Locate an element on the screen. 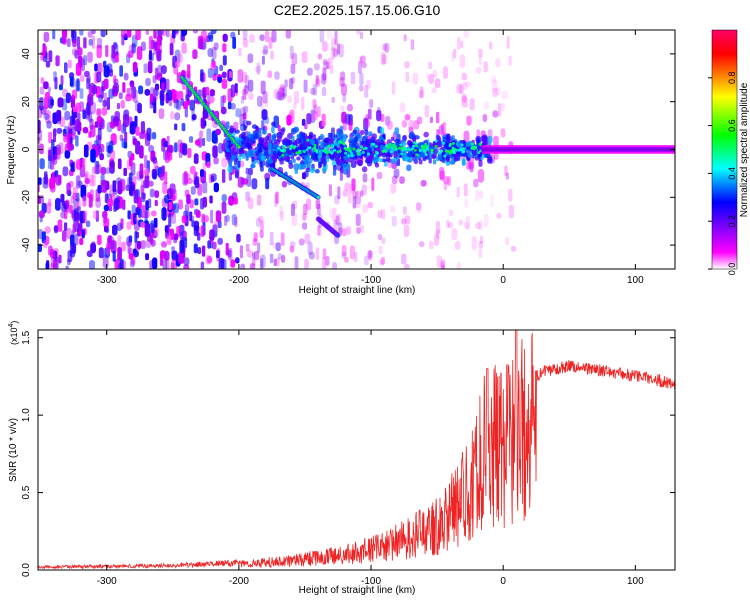  spectrogram-y-tick-label: -20 is located at coordinates (26, 197).